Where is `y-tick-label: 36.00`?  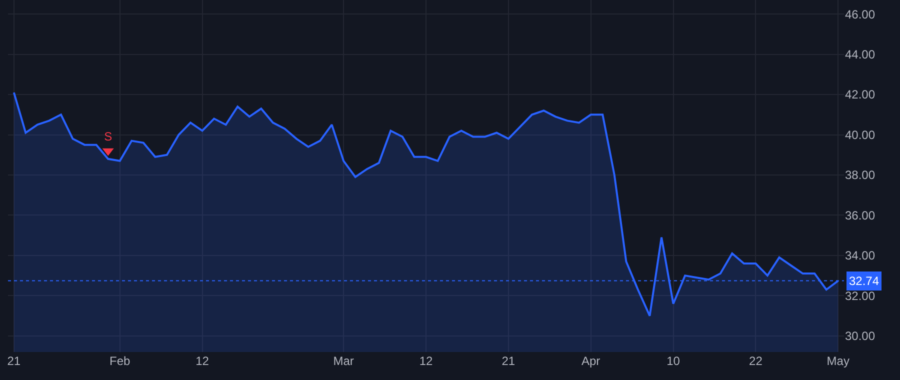 y-tick-label: 36.00 is located at coordinates (860, 215).